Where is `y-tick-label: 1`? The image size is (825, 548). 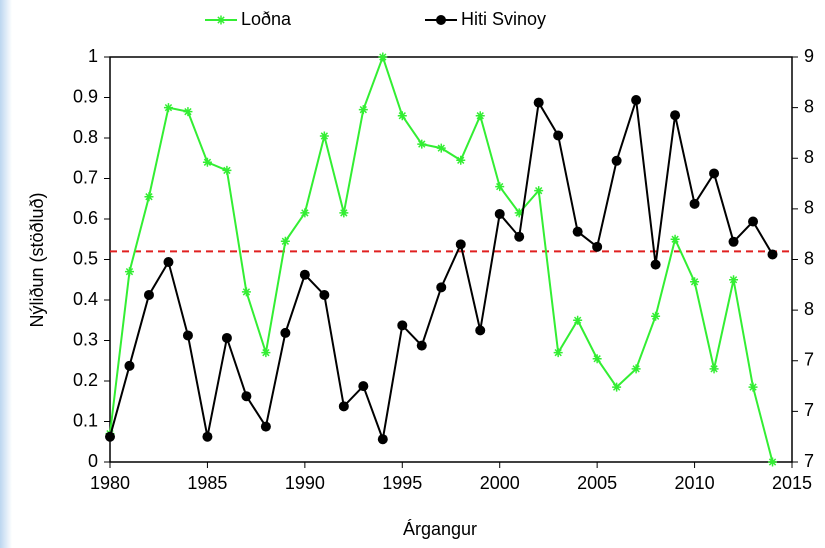 y-tick-label: 1 is located at coordinates (93, 56).